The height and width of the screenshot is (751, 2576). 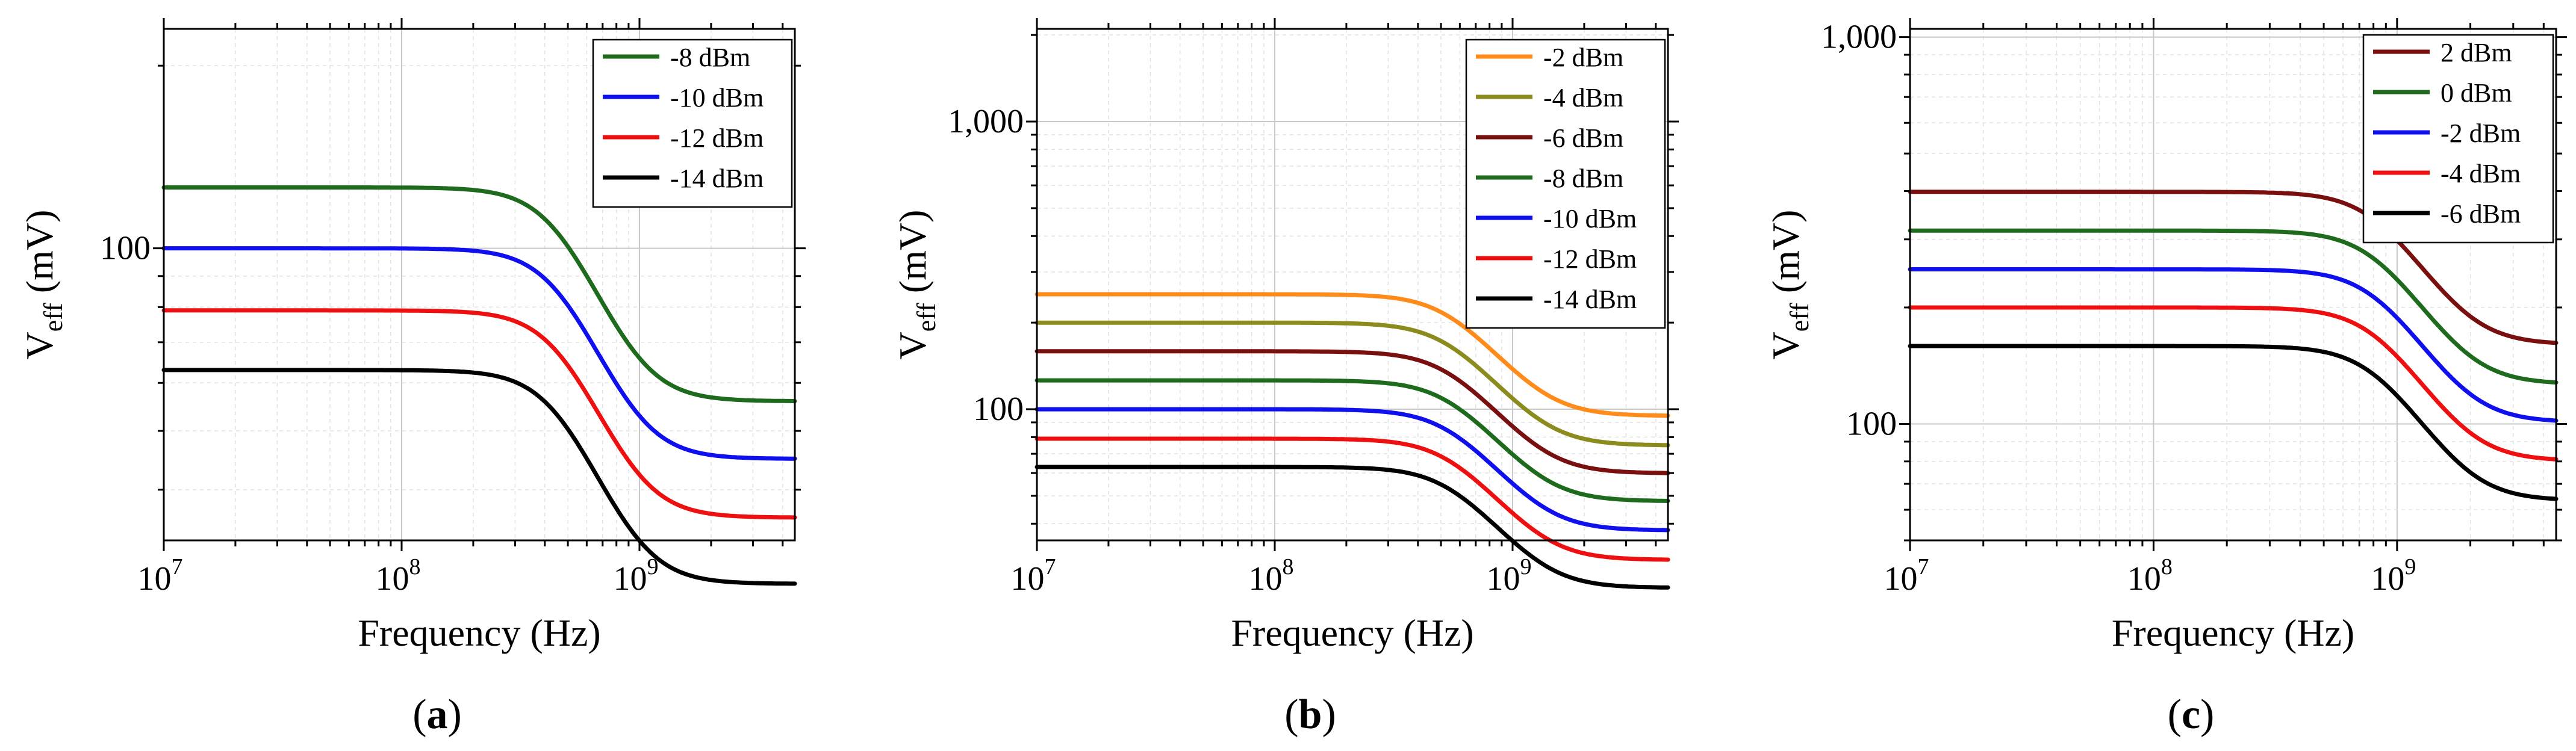 What do you see at coordinates (2191, 714) in the screenshot?
I see `panel-label: (c)` at bounding box center [2191, 714].